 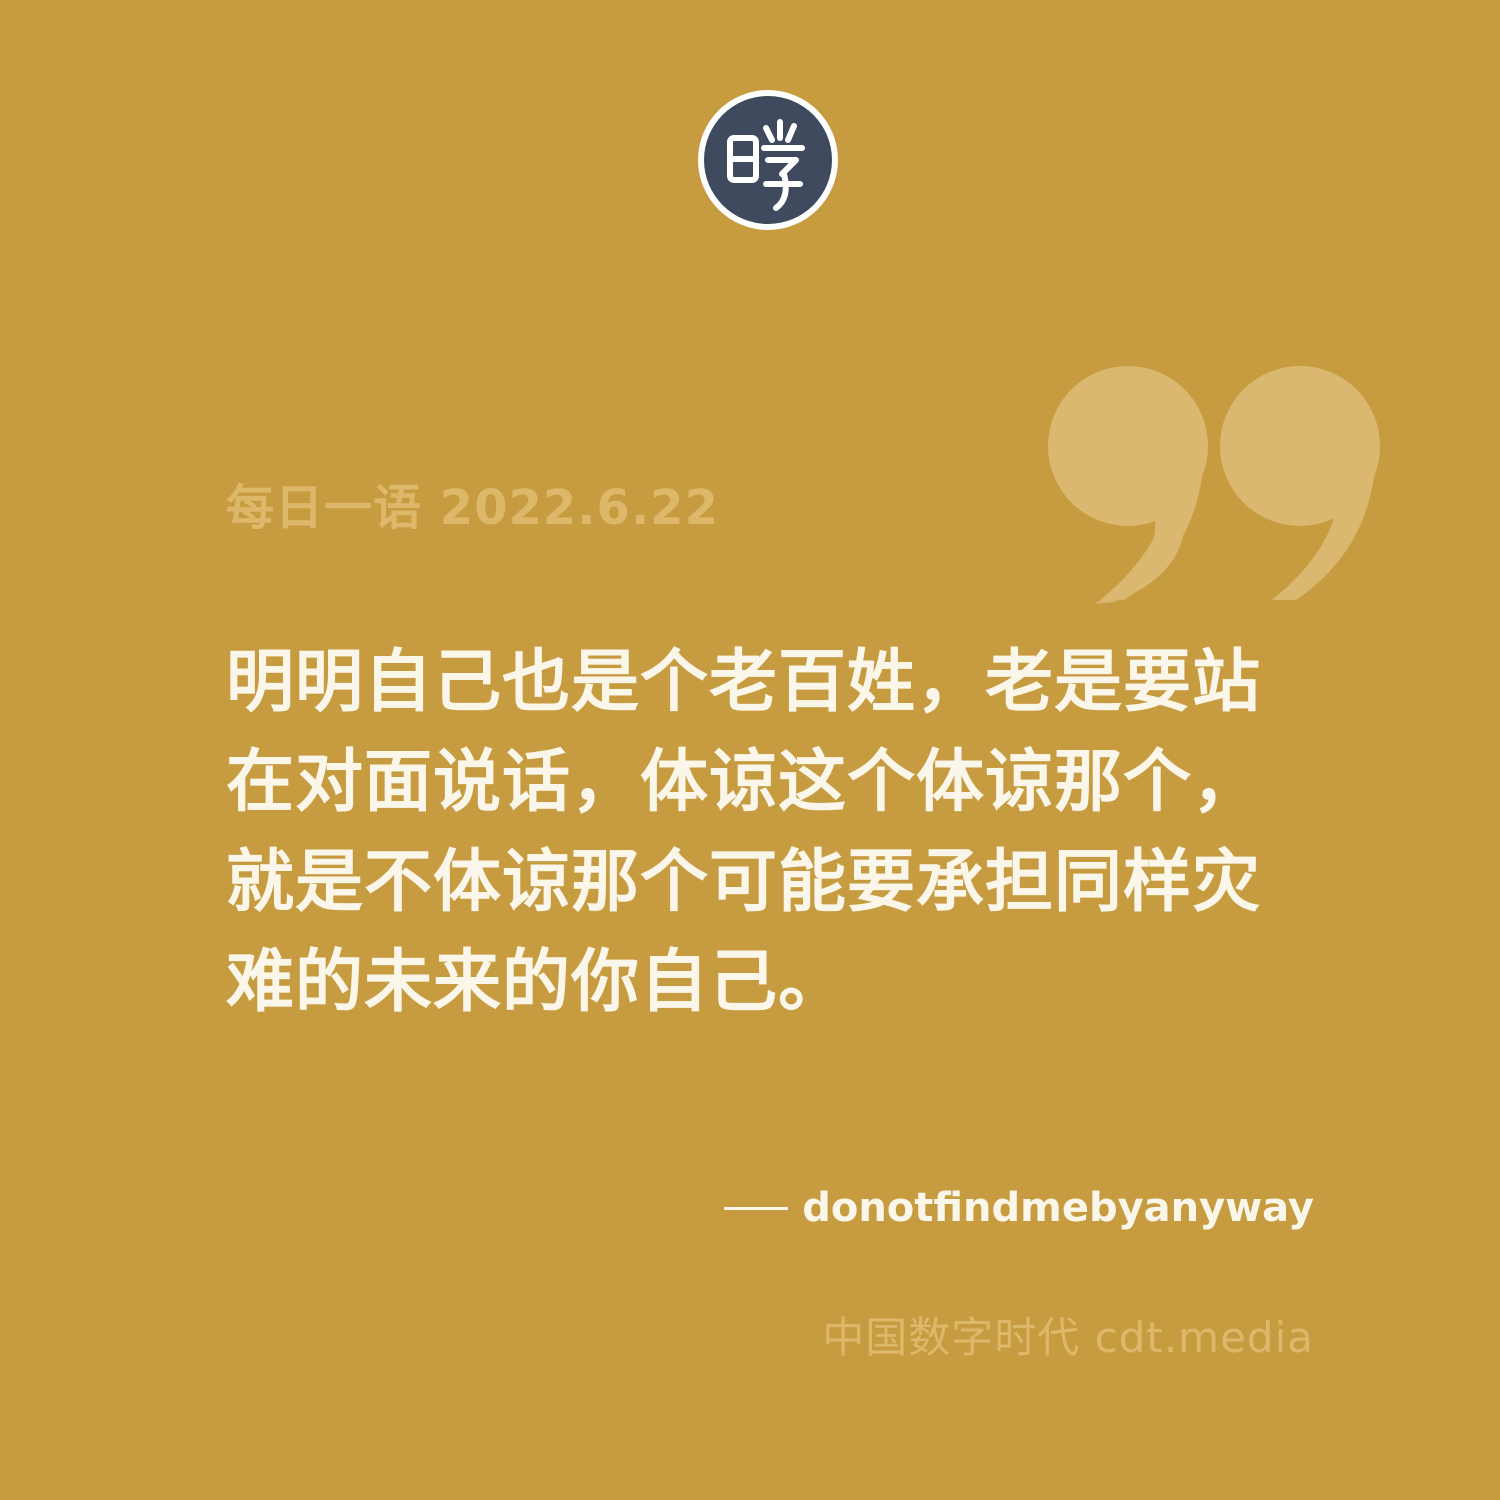 I want to click on seal-logo-svg, so click(x=768, y=160).